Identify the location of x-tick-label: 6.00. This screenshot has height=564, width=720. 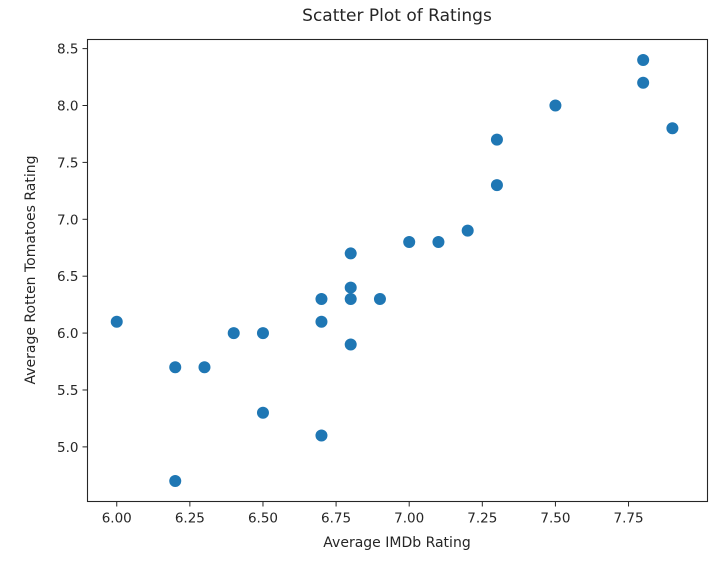
(117, 519).